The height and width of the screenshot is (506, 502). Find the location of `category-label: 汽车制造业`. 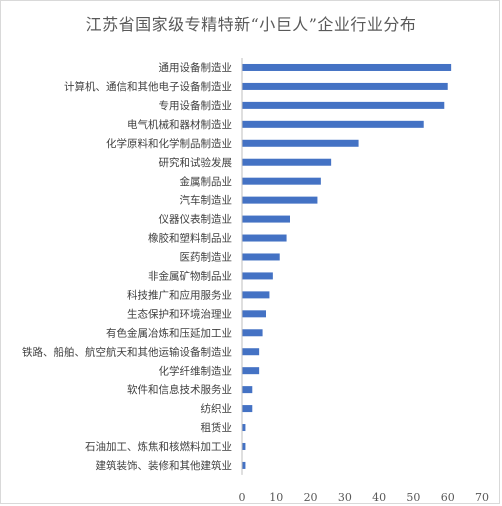

category-label: 汽车制造业 is located at coordinates (206, 200).